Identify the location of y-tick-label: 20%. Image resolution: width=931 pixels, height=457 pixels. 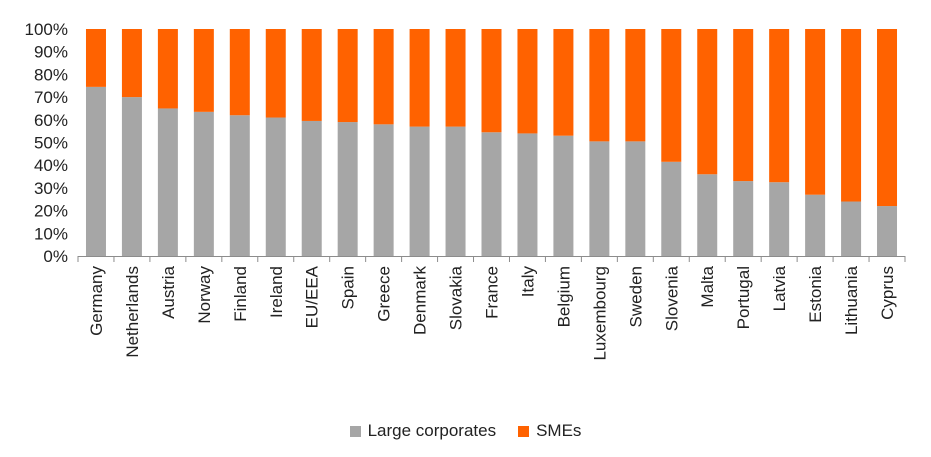
(51, 211).